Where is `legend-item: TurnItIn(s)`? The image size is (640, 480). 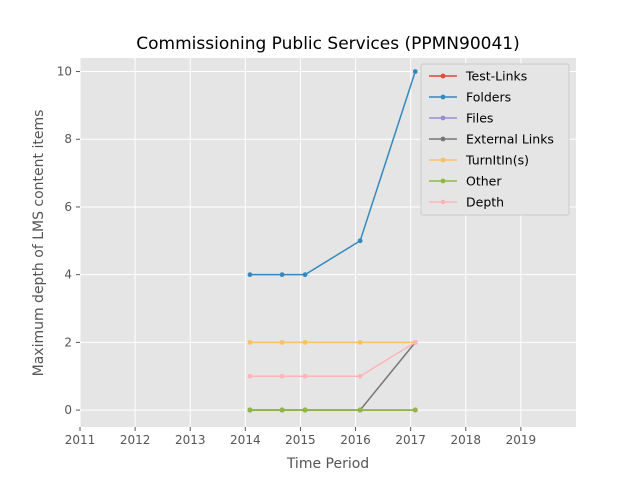 legend-item: TurnItIn(s) is located at coordinates (479, 160).